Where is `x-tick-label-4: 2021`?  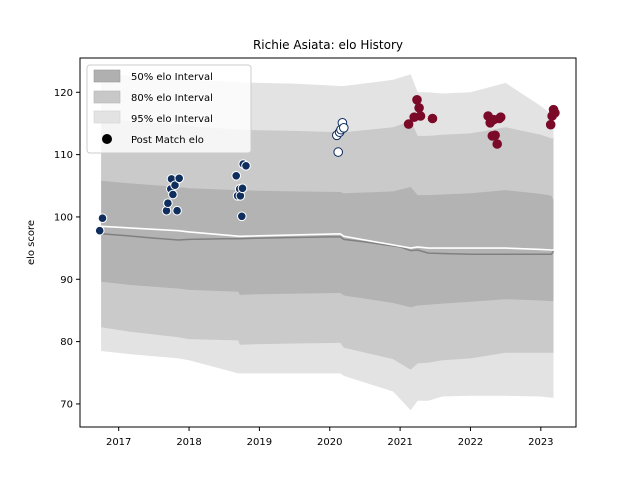
x-tick-label-4: 2021 is located at coordinates (399, 442).